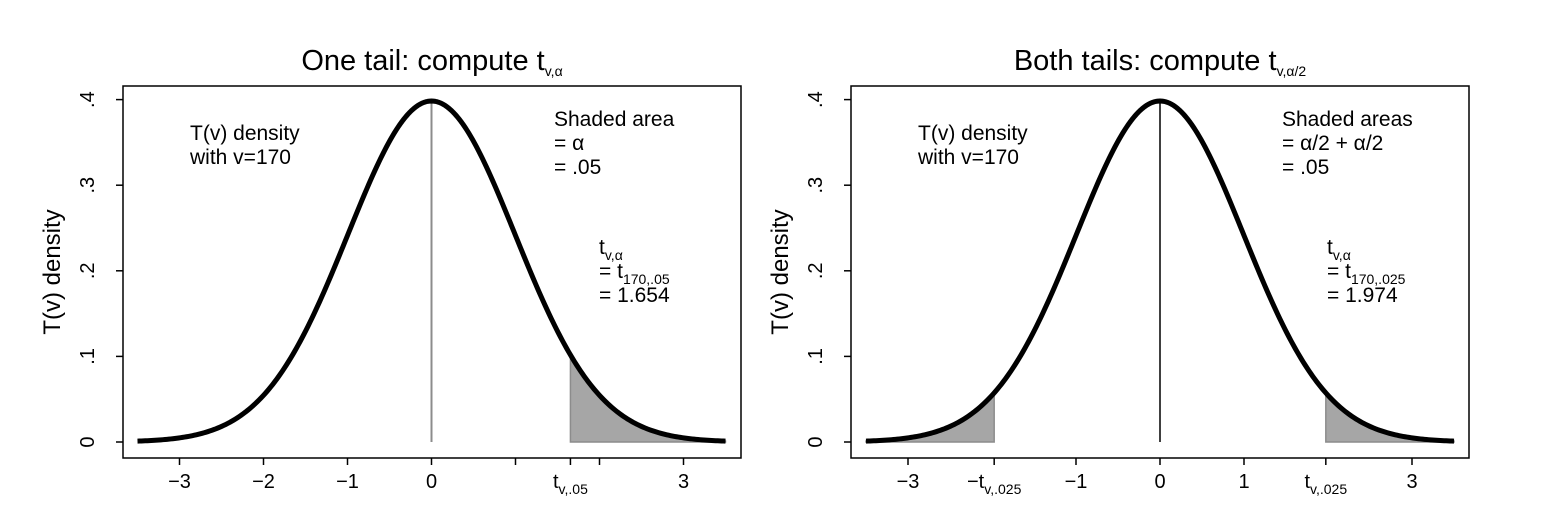  What do you see at coordinates (1362, 295) in the screenshot?
I see `critical-value-number: = 1.974` at bounding box center [1362, 295].